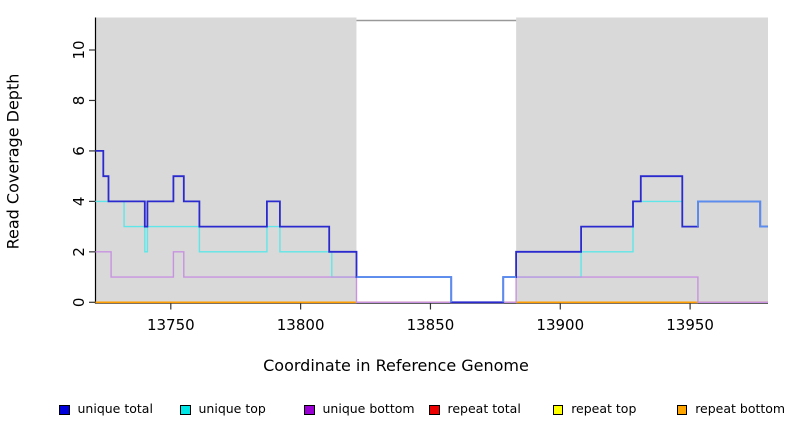 This screenshot has height=432, width=792. What do you see at coordinates (309, 409) in the screenshot?
I see `legend-swatch-unique-bottom` at bounding box center [309, 409].